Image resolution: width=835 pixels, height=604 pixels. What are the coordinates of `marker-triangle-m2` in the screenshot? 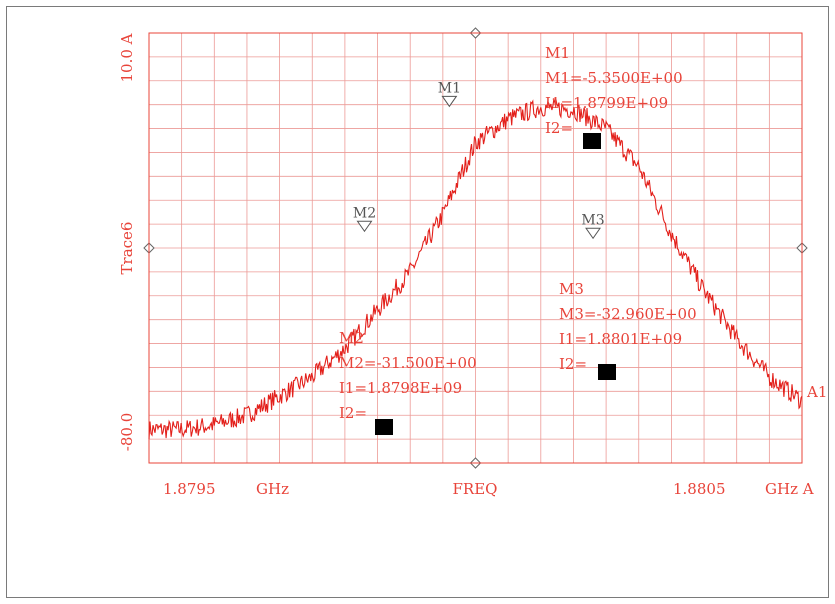 It's located at (364, 226).